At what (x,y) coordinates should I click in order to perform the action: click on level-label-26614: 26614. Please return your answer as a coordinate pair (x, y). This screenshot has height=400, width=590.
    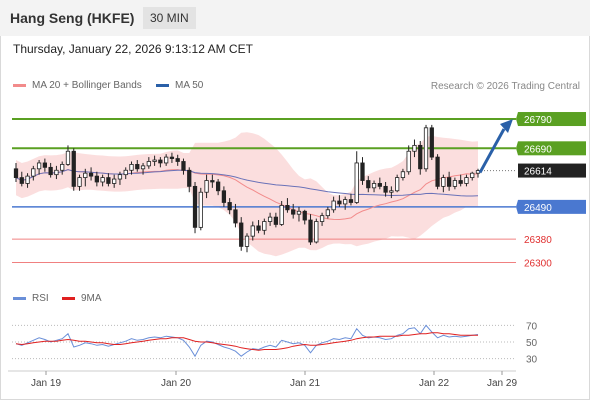
    Looking at the image, I should click on (538, 172).